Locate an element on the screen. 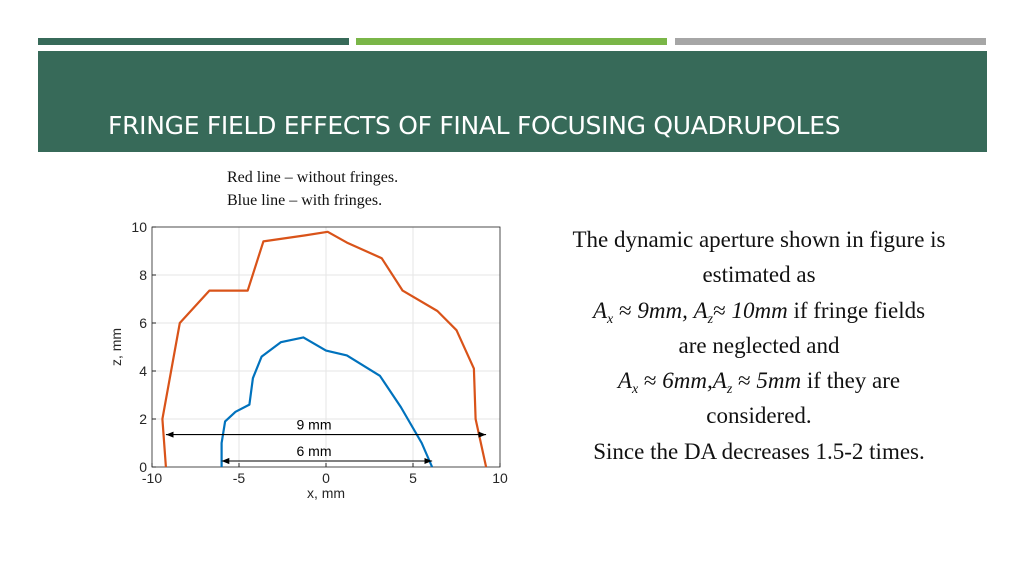 This screenshot has height=576, width=1024. annotation-label: 9 mm is located at coordinates (314, 425).